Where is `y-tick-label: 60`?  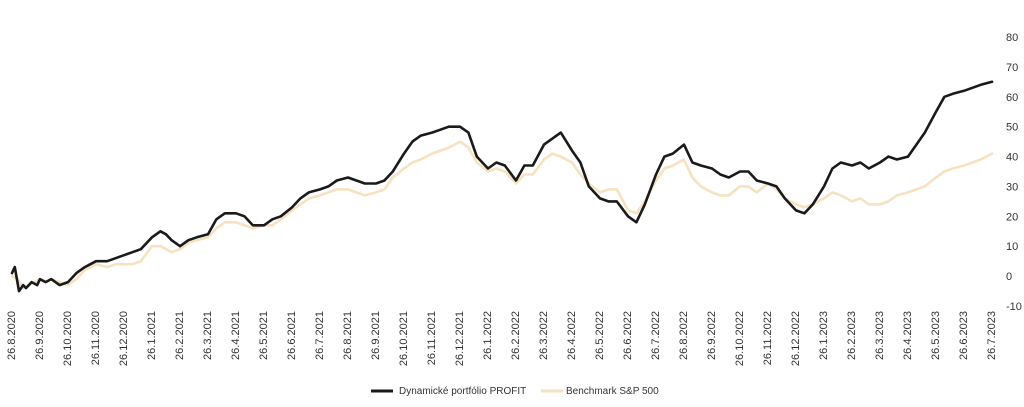
y-tick-label: 60 is located at coordinates (1012, 98).